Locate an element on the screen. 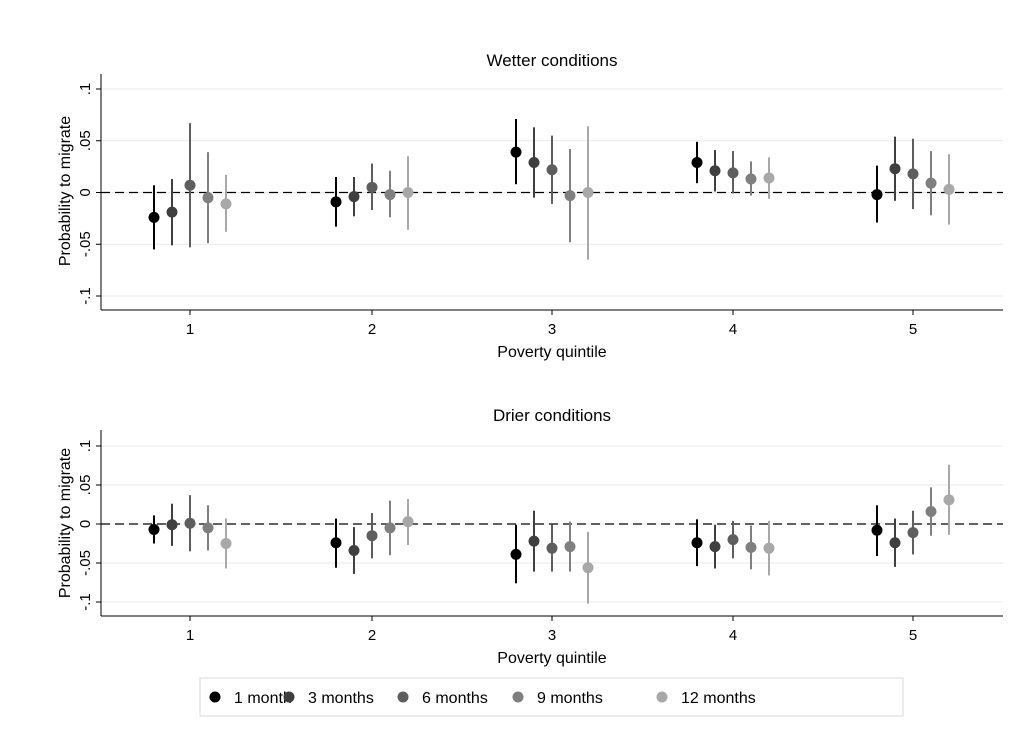 Image resolution: width=1031 pixels, height=751 pixels. y-tick-label: -.1 is located at coordinates (85, 602).